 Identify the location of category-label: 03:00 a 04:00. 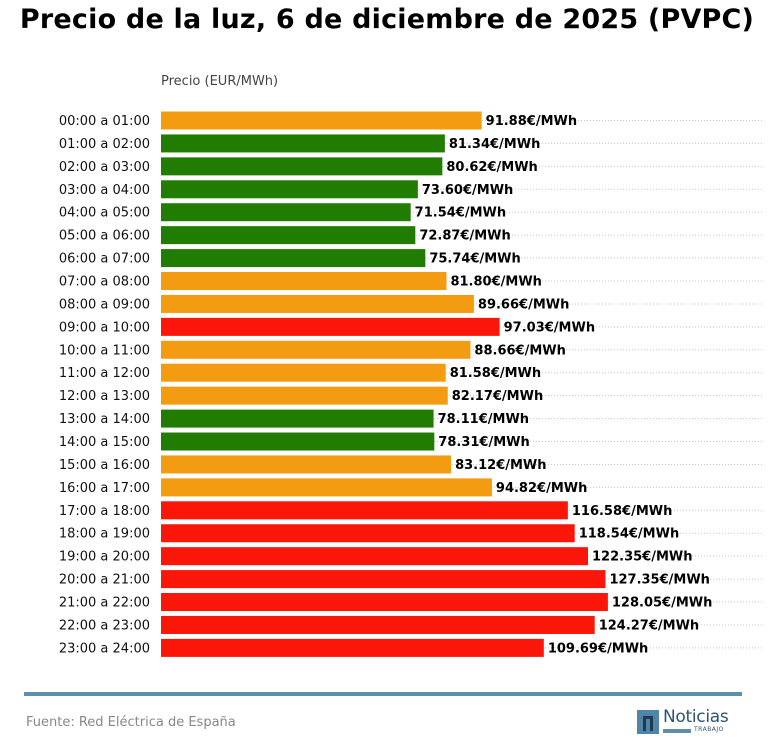
(104, 190).